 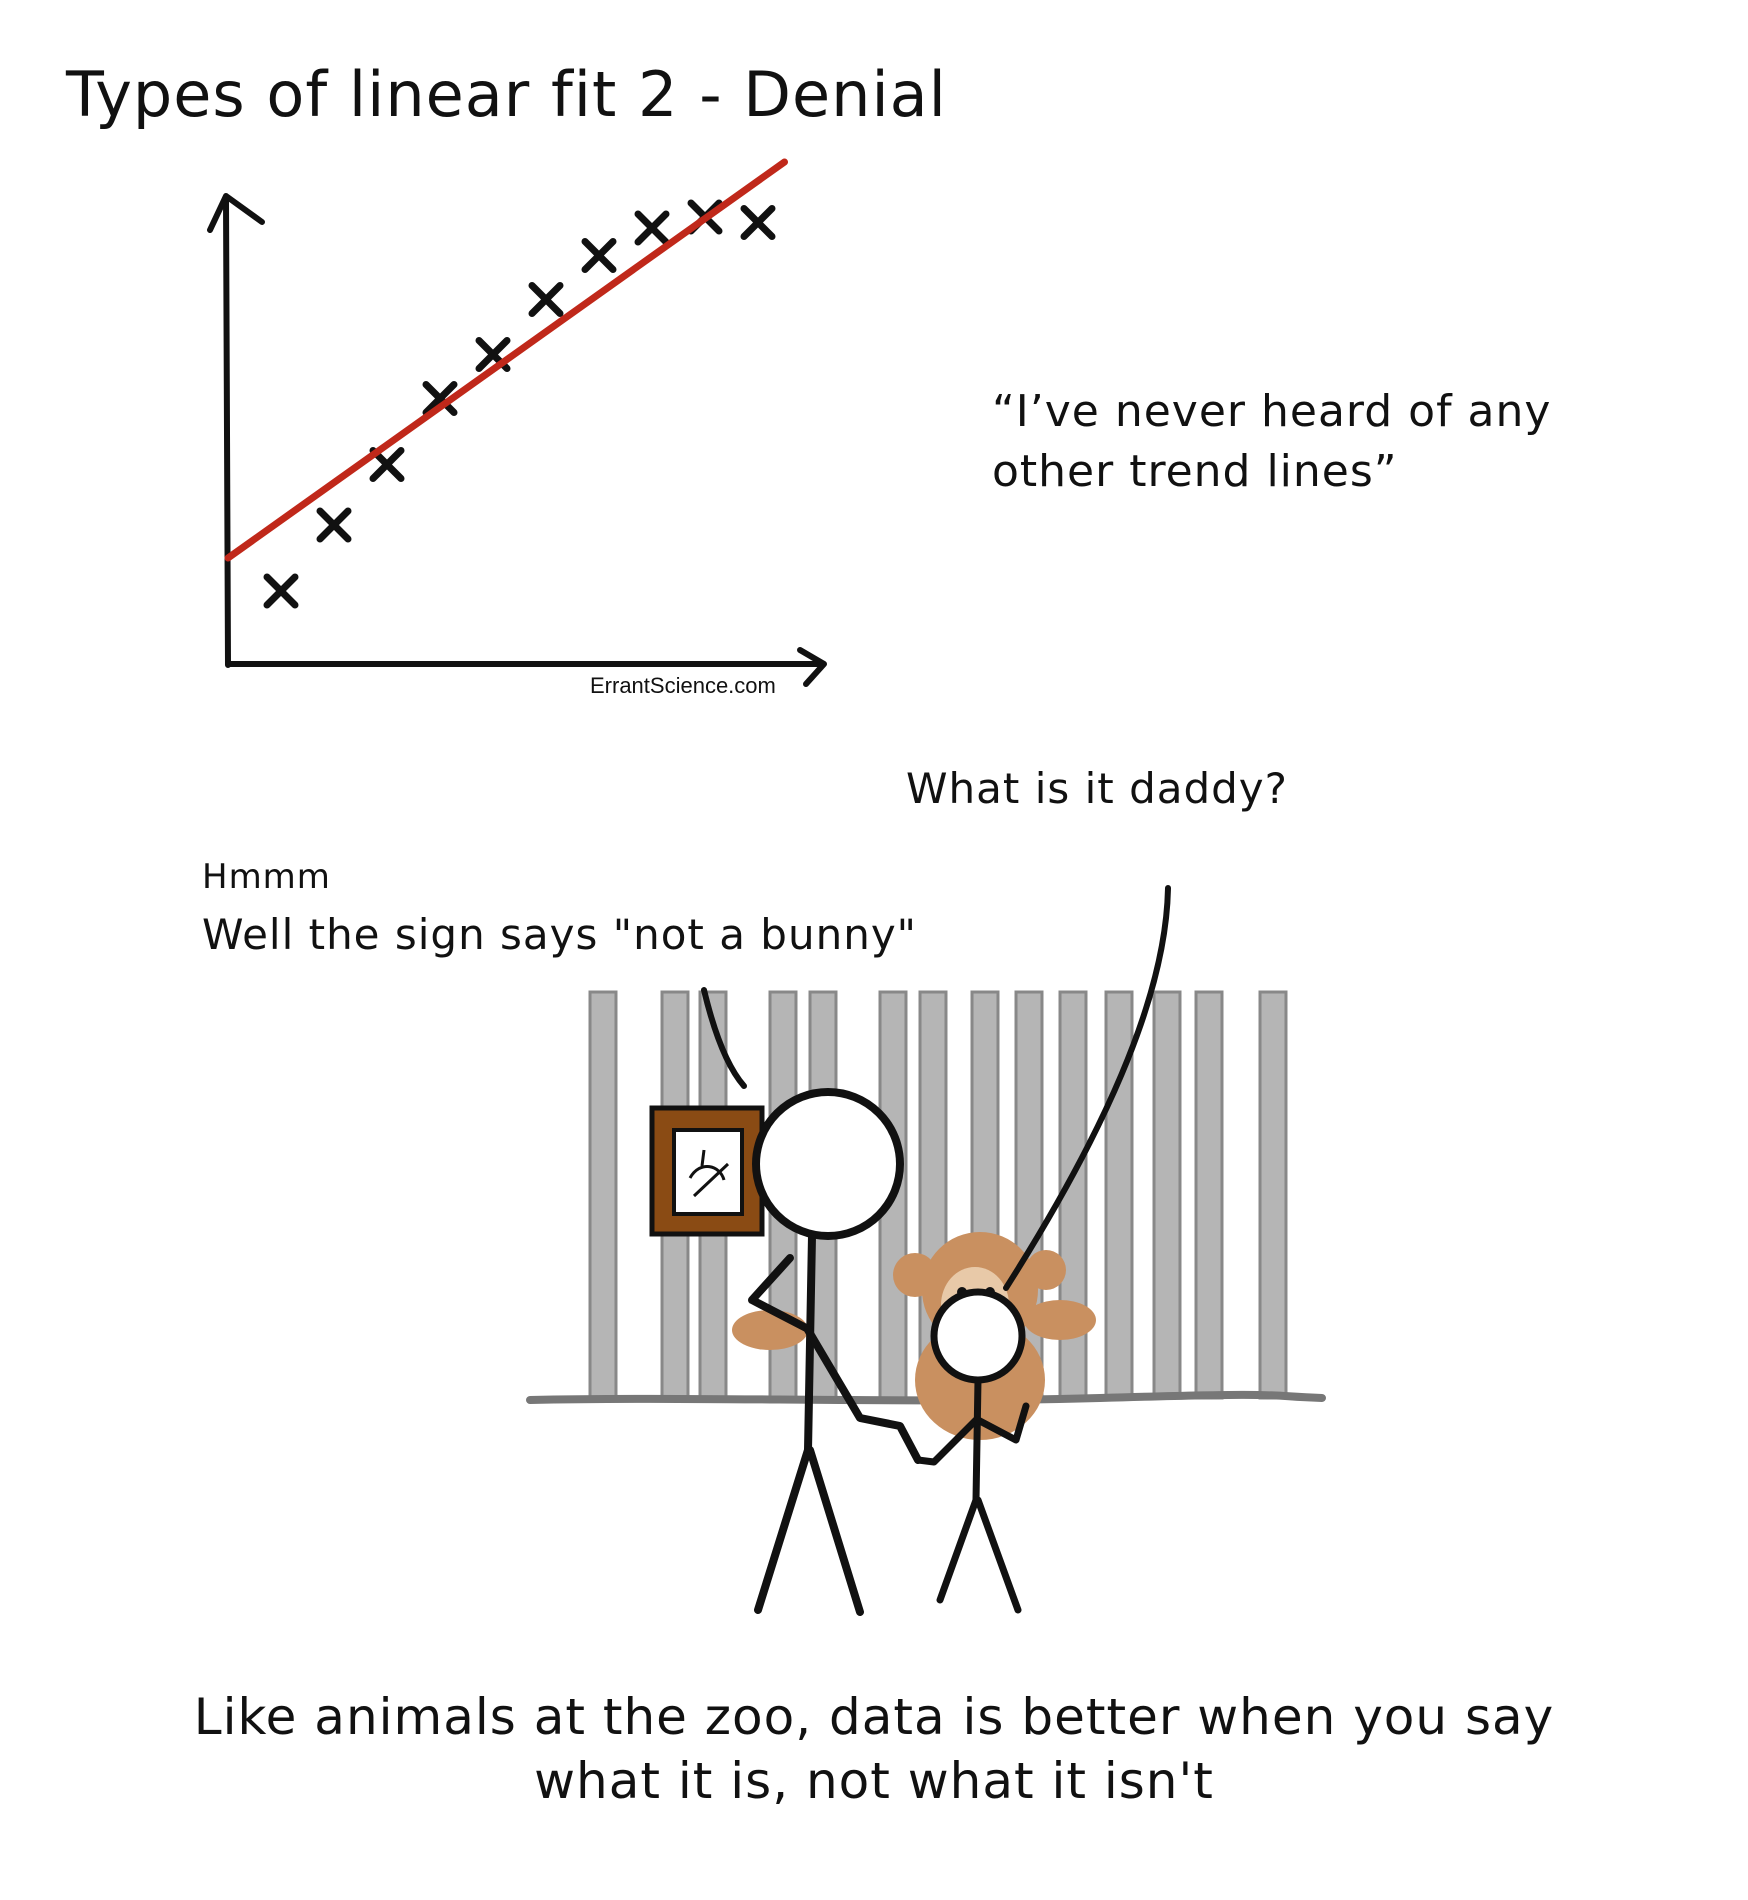 I want to click on ground-line, so click(x=926, y=1397).